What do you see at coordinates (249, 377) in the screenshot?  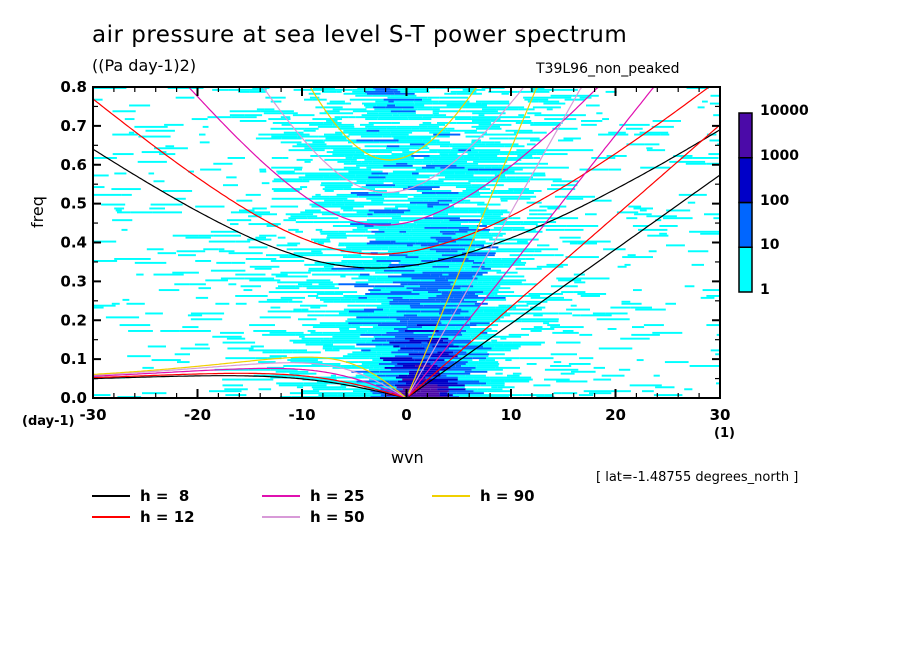 I see `rossby-curve-h90` at bounding box center [249, 377].